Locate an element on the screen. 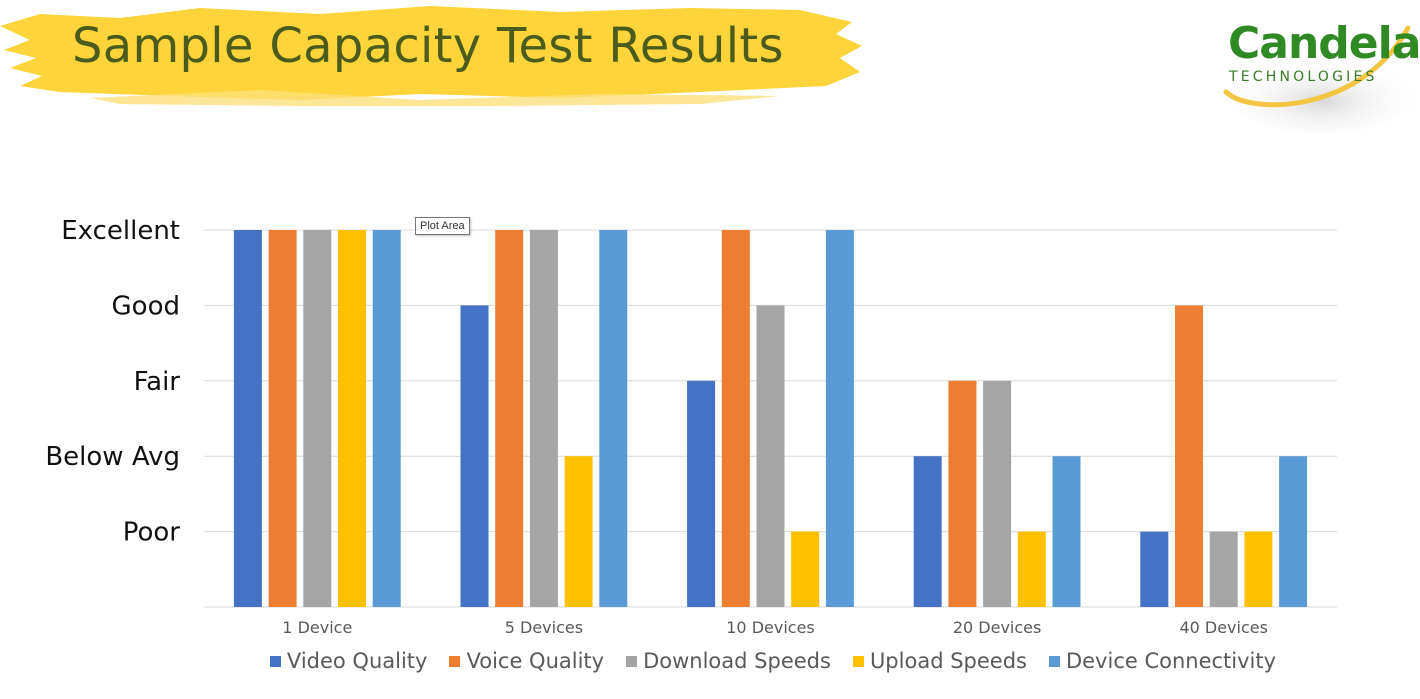 The height and width of the screenshot is (699, 1420). legend-label: Download Speeds is located at coordinates (737, 661).